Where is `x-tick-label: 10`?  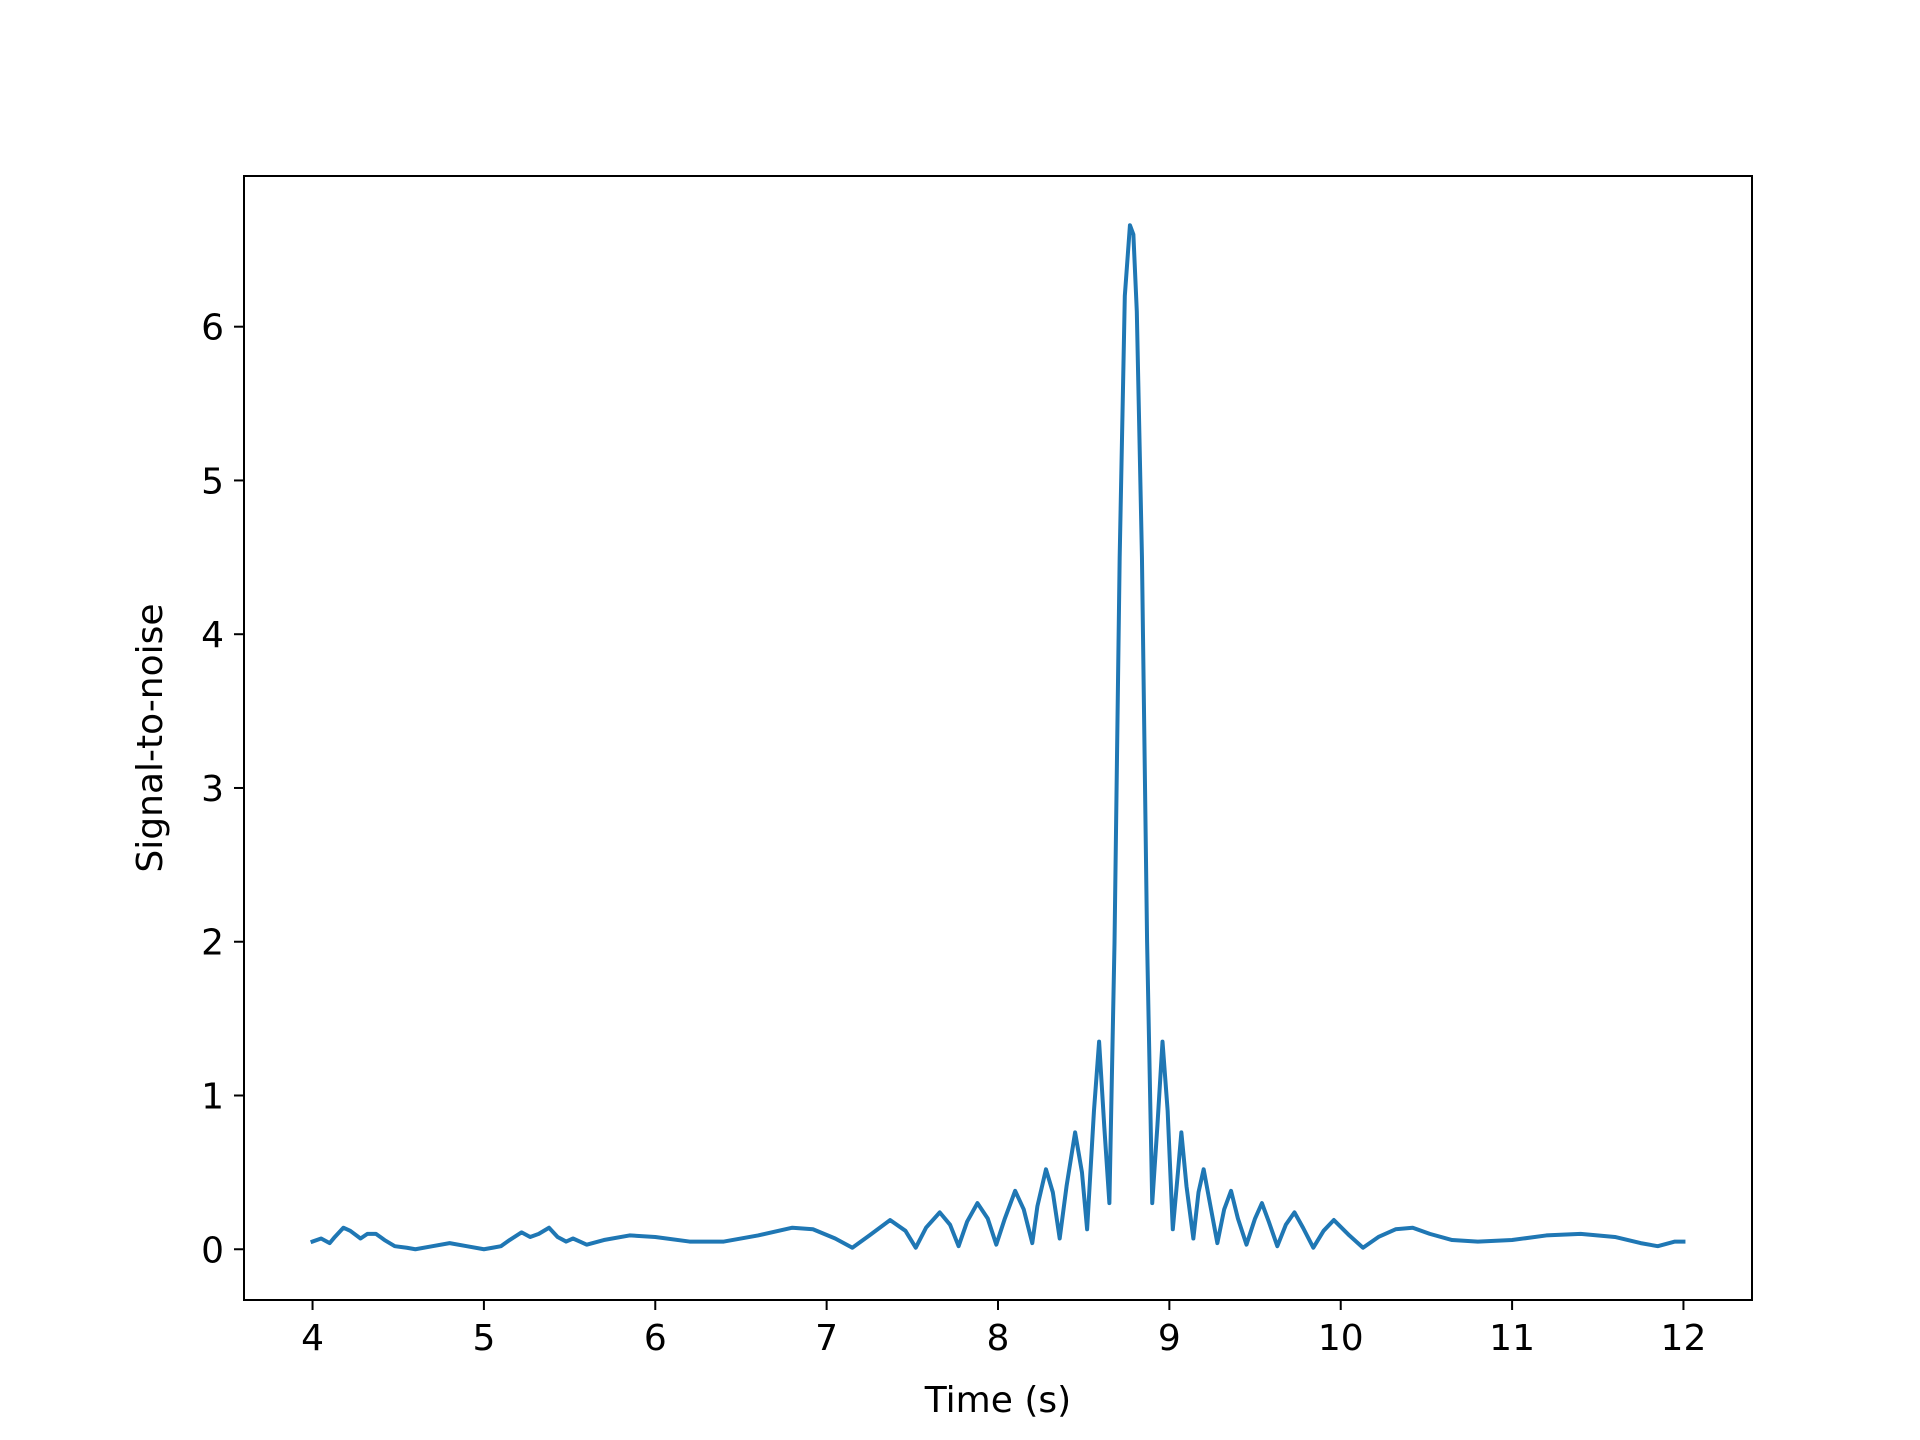
x-tick-label: 10 is located at coordinates (1341, 1338).